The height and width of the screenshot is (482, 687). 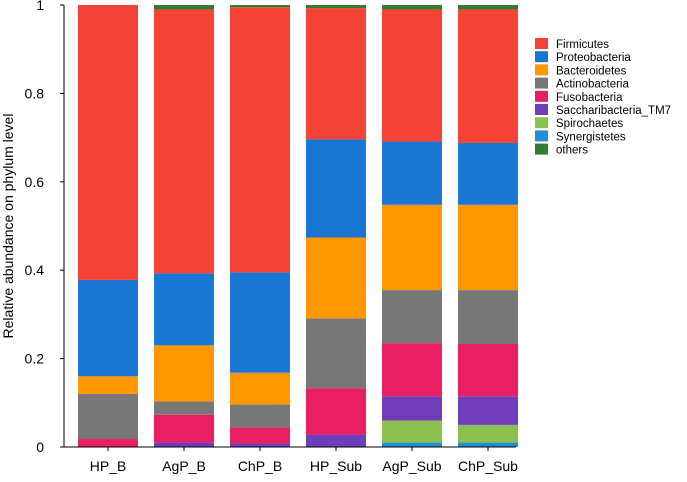 What do you see at coordinates (108, 443) in the screenshot?
I see `bar-segment-fusobacteria-hp-b` at bounding box center [108, 443].